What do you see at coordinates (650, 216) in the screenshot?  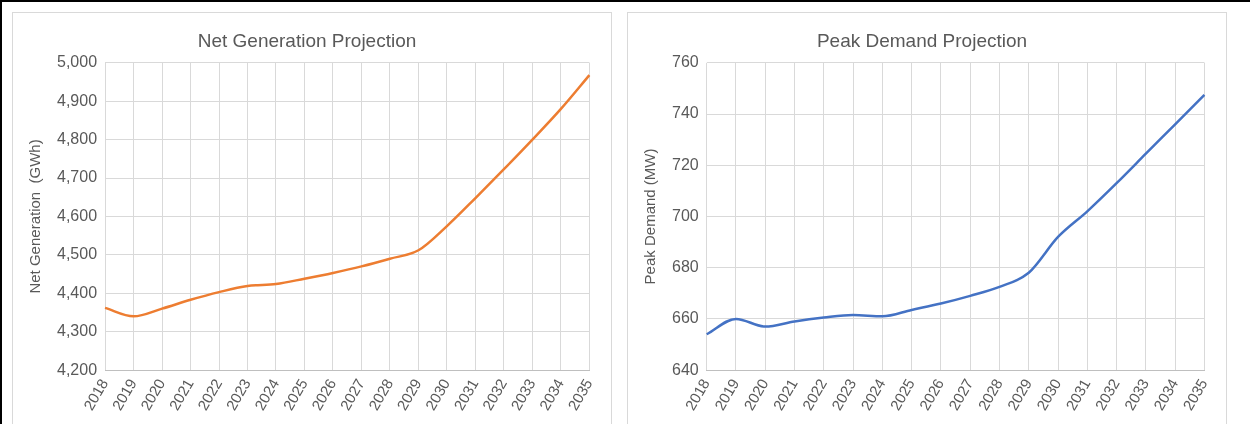 I see `y-axis-title: Peak Demand (MW)` at bounding box center [650, 216].